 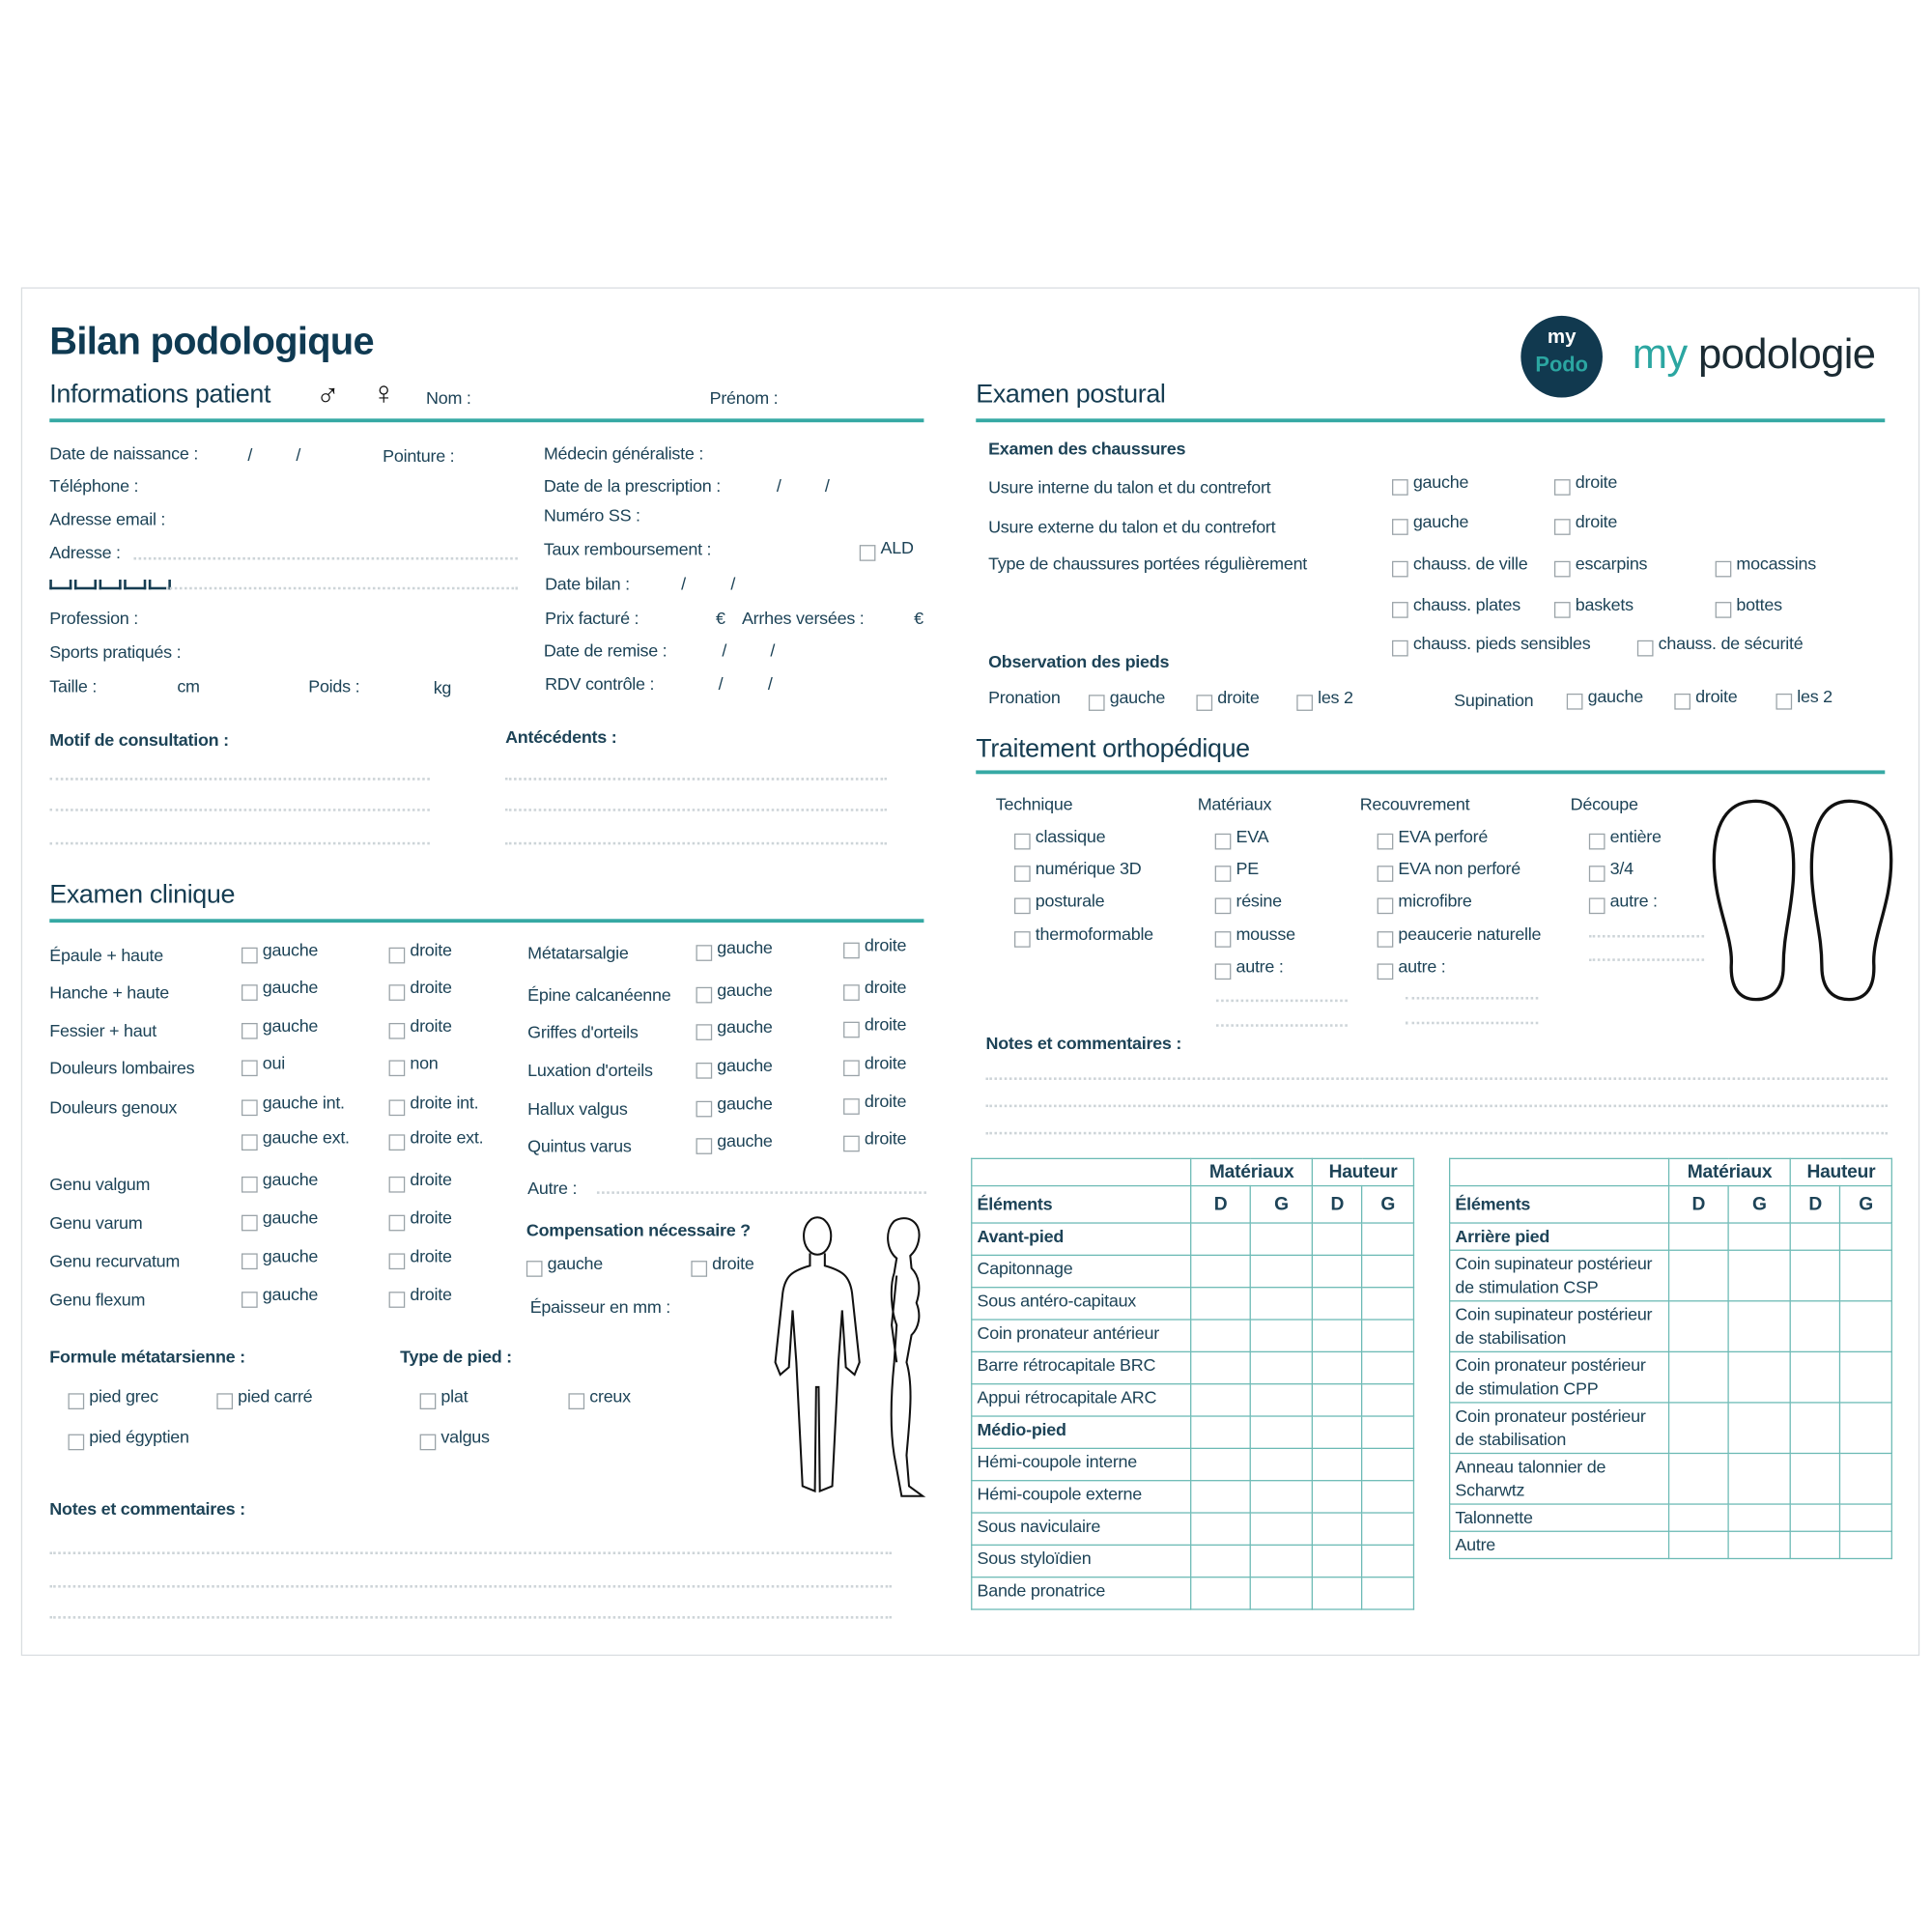 What do you see at coordinates (239, 779) in the screenshot?
I see `motif-line` at bounding box center [239, 779].